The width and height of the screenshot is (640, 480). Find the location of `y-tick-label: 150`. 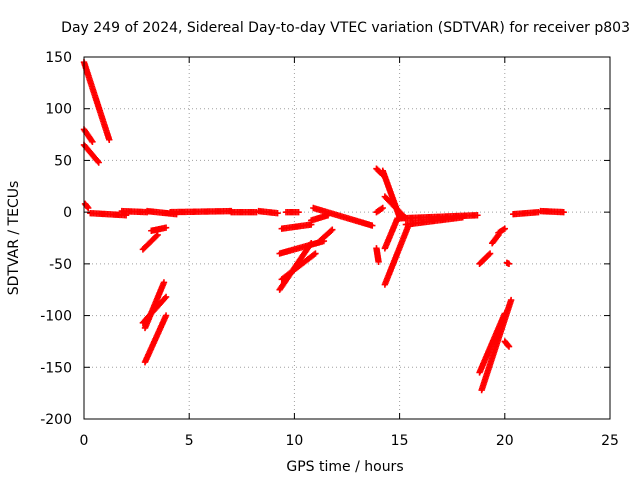

y-tick-label: 150 is located at coordinates (58, 58).